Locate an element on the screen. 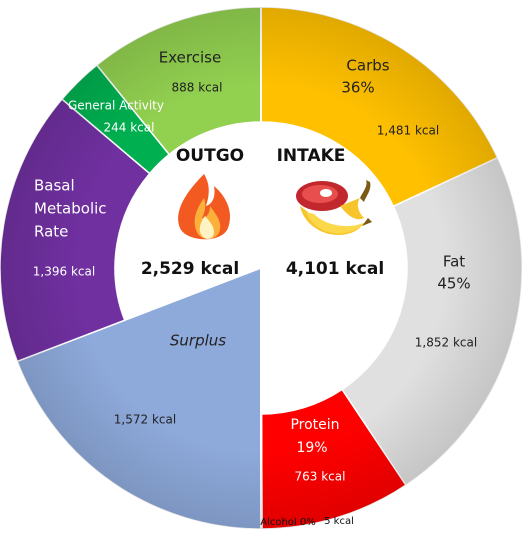 The height and width of the screenshot is (533, 526). food-icon is located at coordinates (334, 208).